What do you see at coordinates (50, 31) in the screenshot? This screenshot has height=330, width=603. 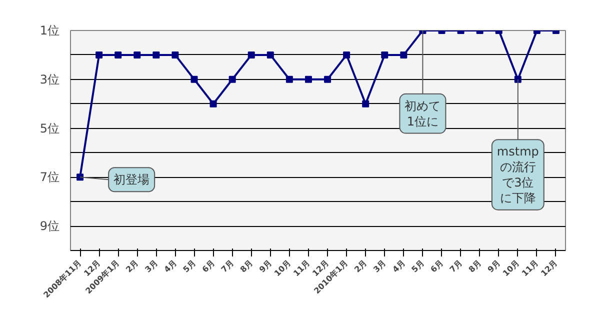 I see `y-tick-label: 1位` at bounding box center [50, 31].